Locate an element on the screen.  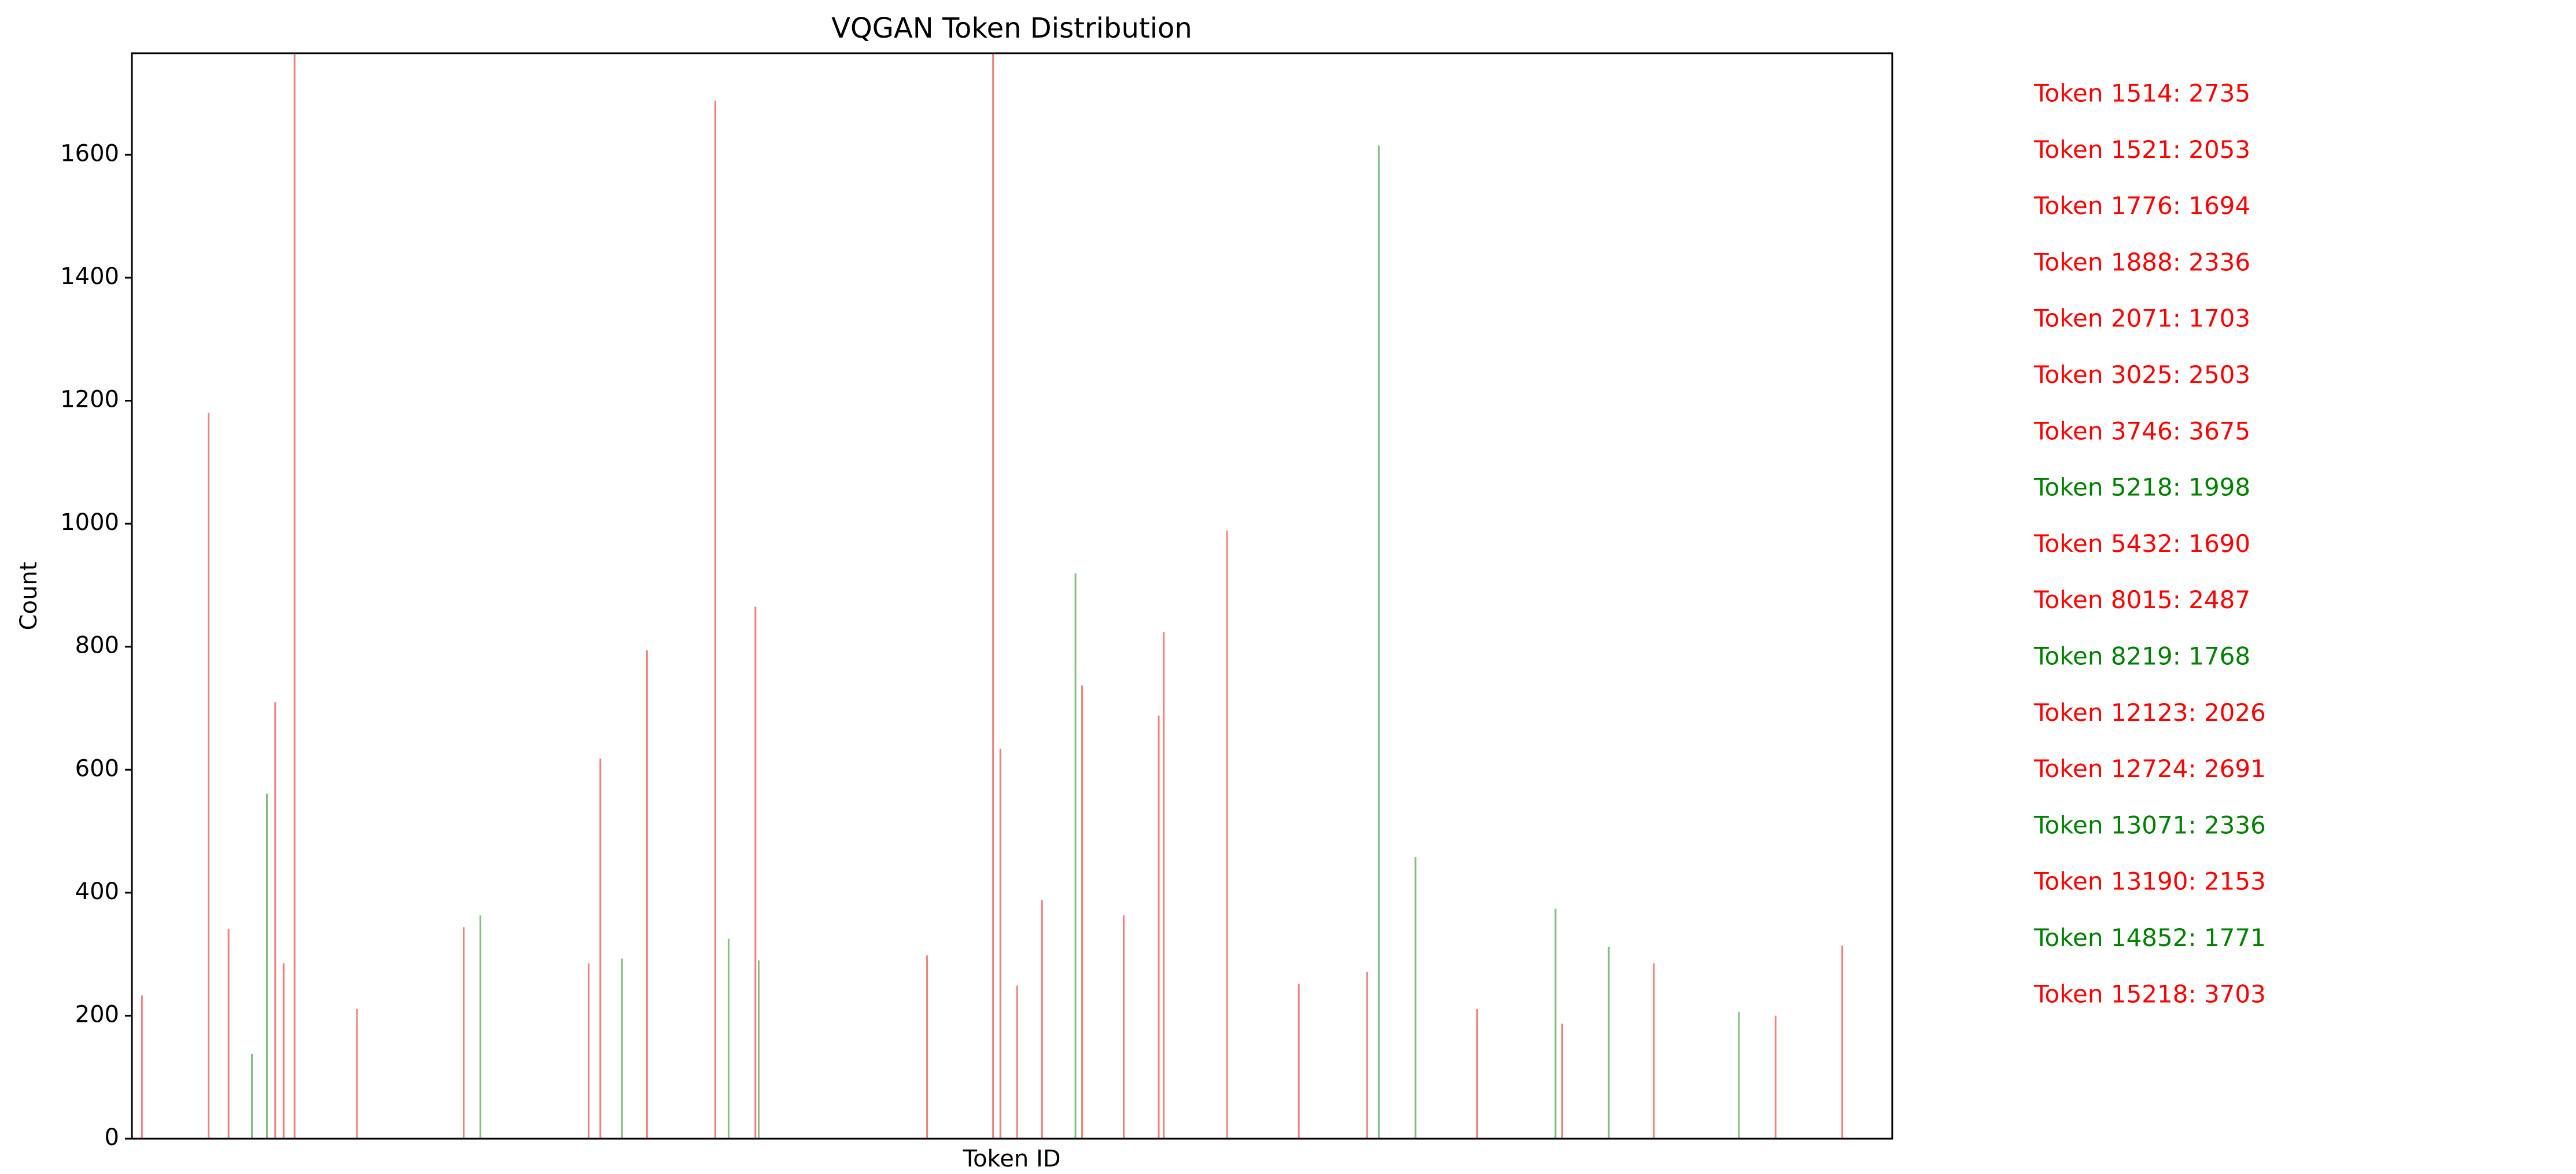
y-tick-label: 600 is located at coordinates (97, 769).